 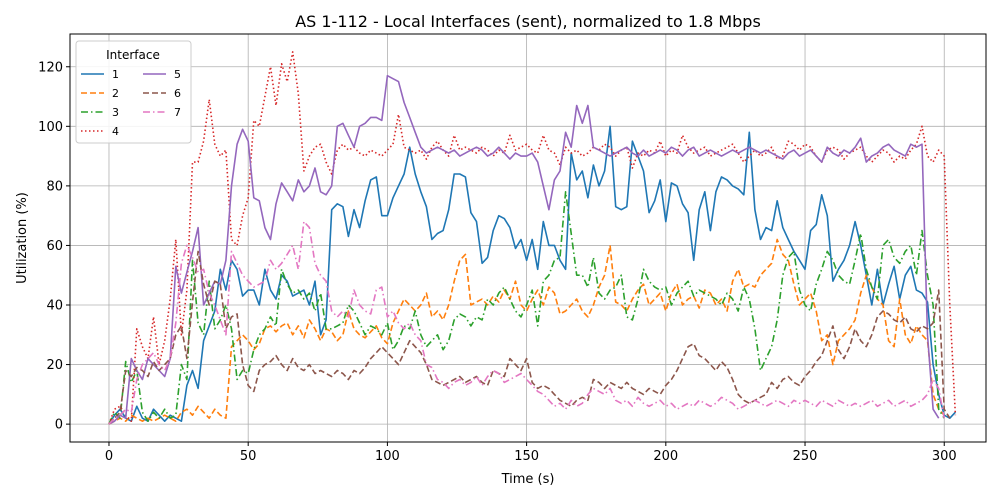 What do you see at coordinates (115, 112) in the screenshot?
I see `legend-label-3: 3` at bounding box center [115, 112].